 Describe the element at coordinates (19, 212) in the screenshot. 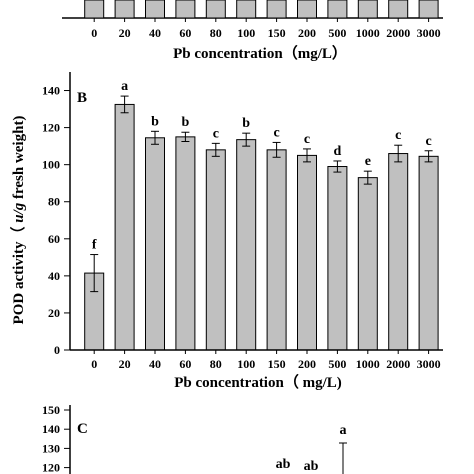

I see `panel-b-y-axis-title-unit: u/g` at that location.